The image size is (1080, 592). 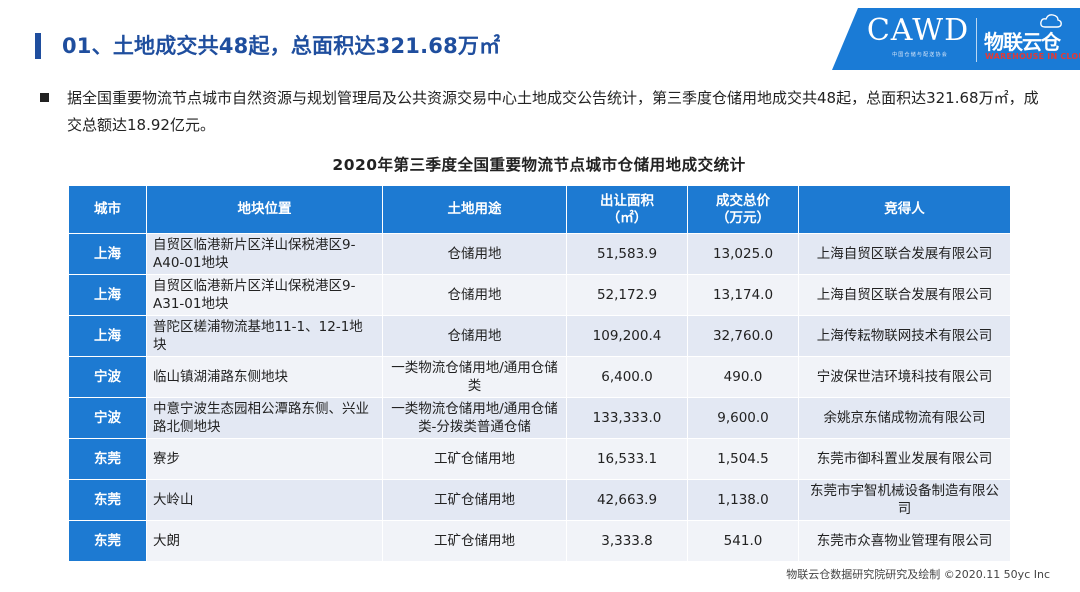 I want to click on cawd-logo-subtitle: 中国仓储与配送协会, so click(x=920, y=55).